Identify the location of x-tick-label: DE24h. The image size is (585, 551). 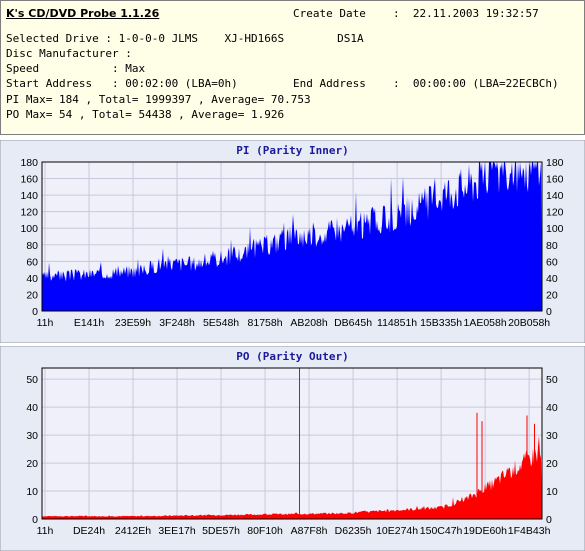
(89, 531).